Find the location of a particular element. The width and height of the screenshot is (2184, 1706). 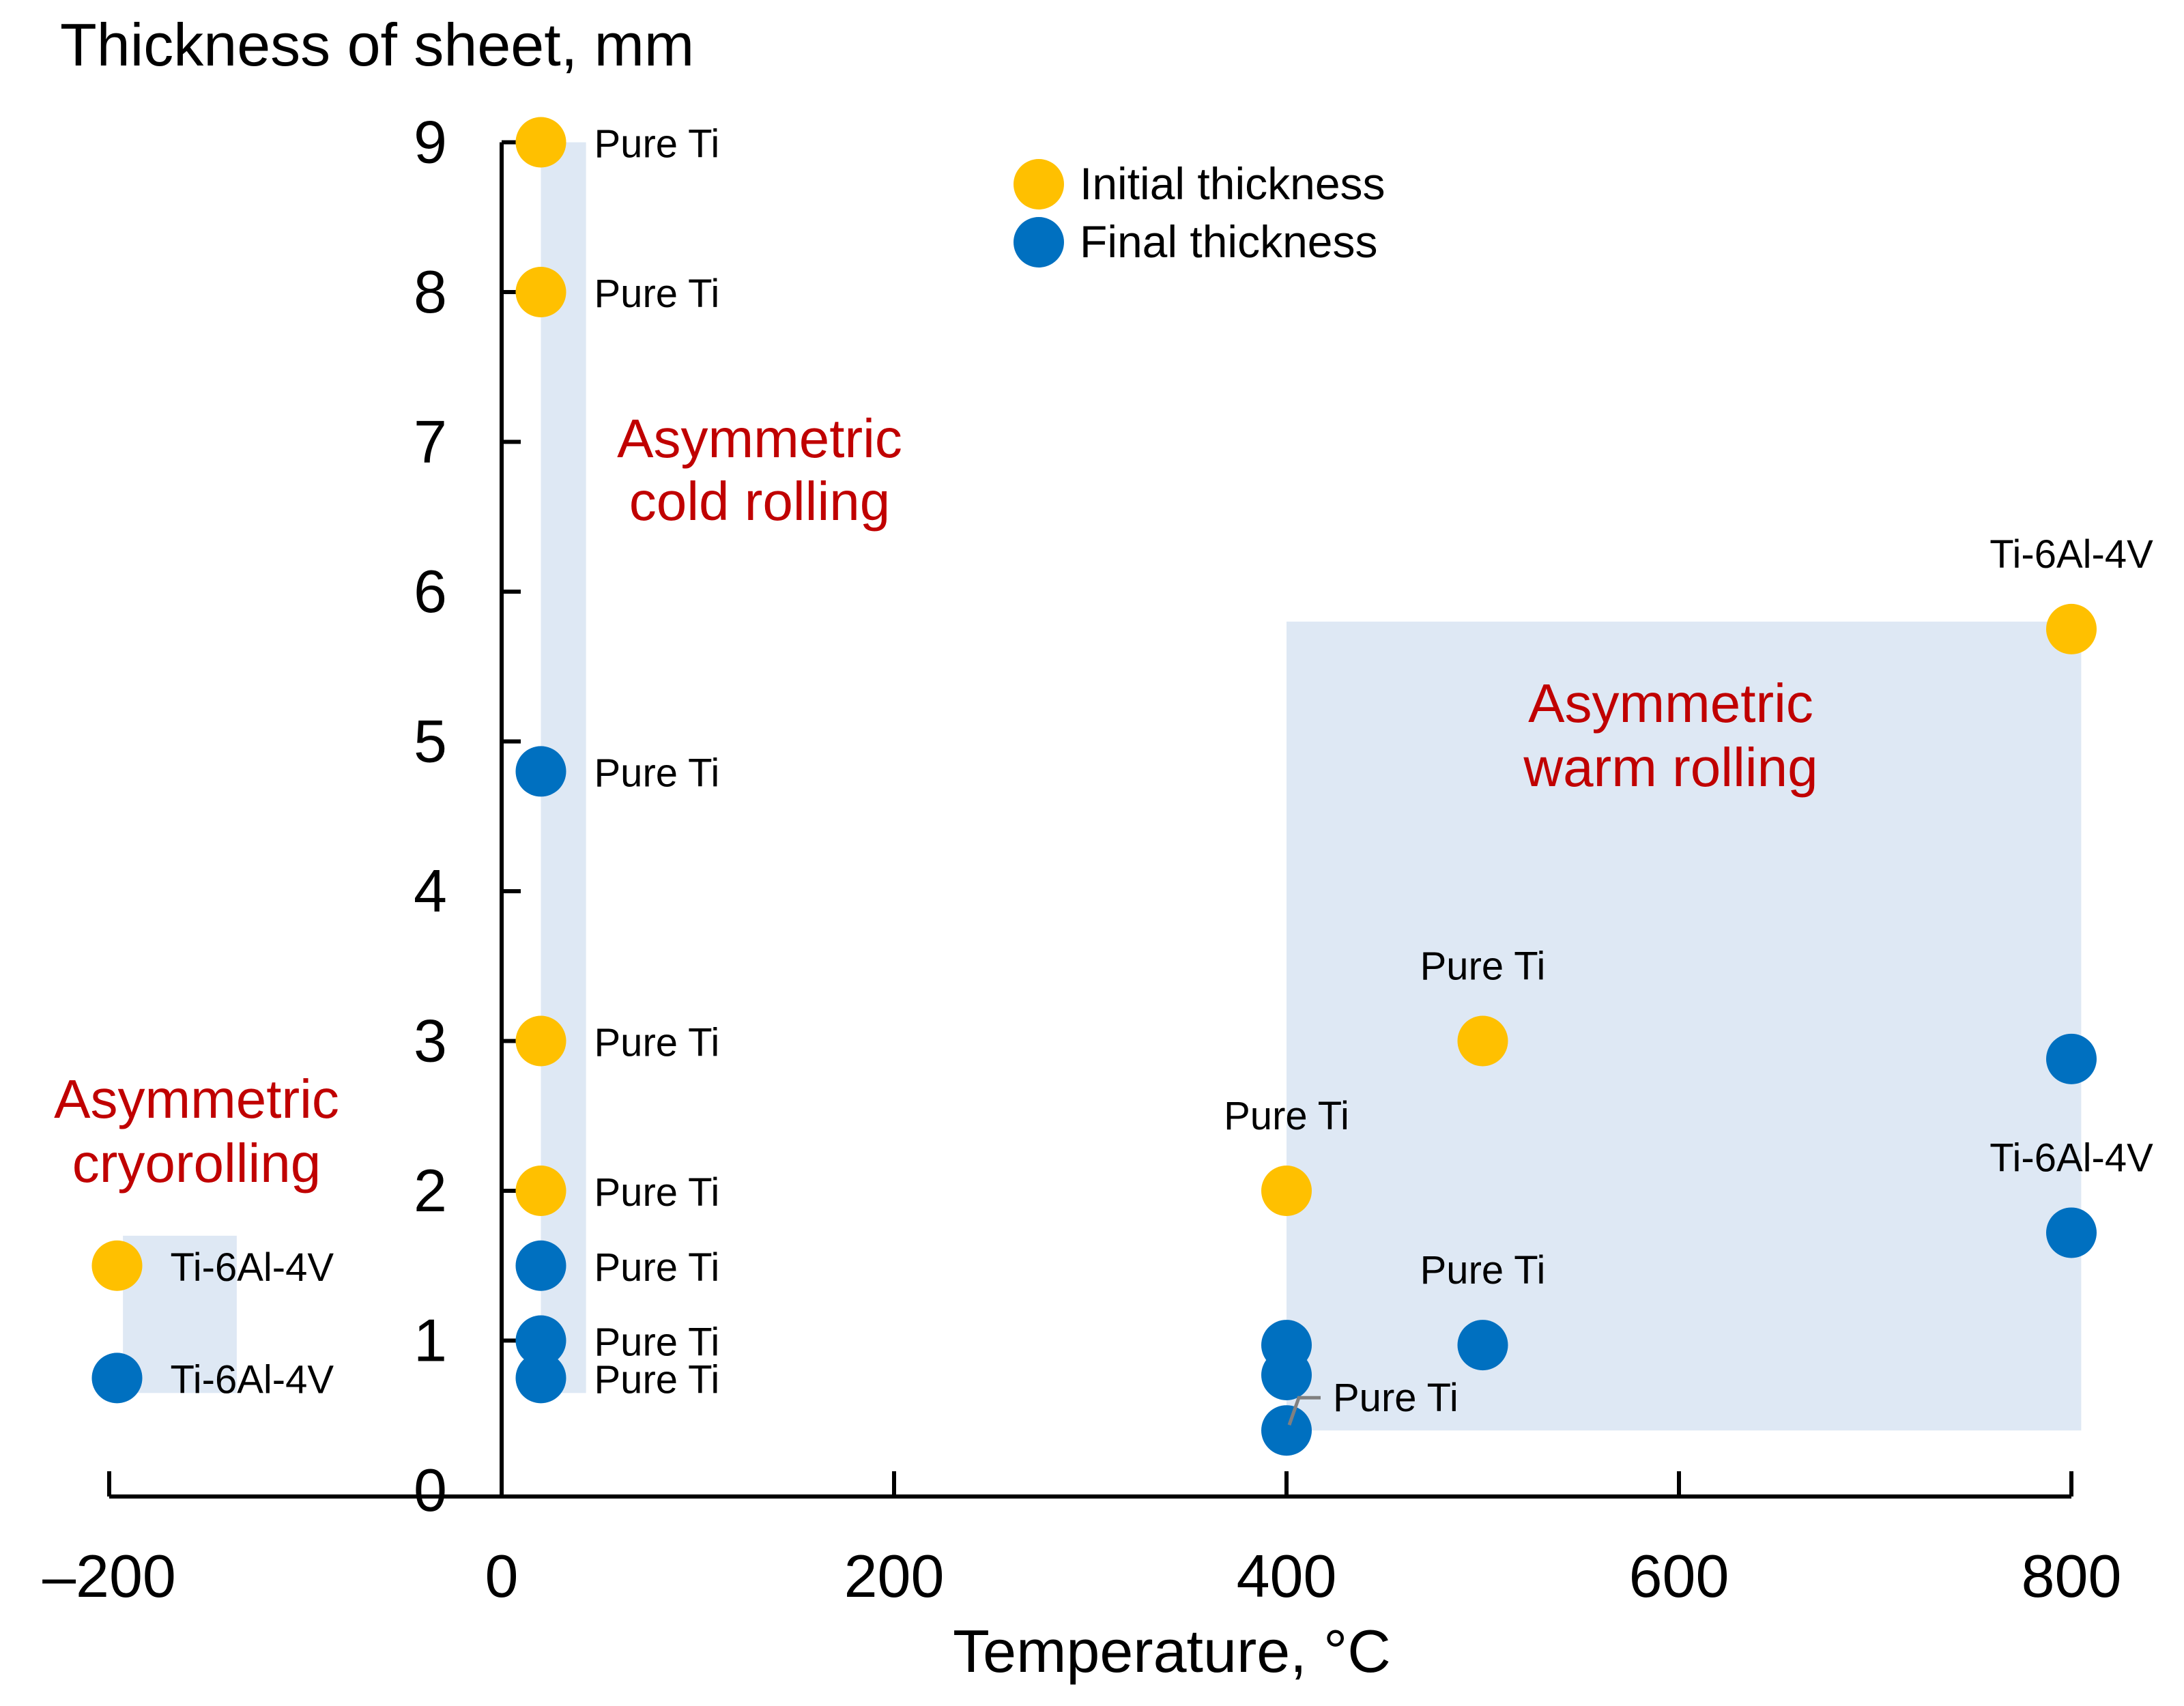

x-tick-label: –200 is located at coordinates (109, 1576).